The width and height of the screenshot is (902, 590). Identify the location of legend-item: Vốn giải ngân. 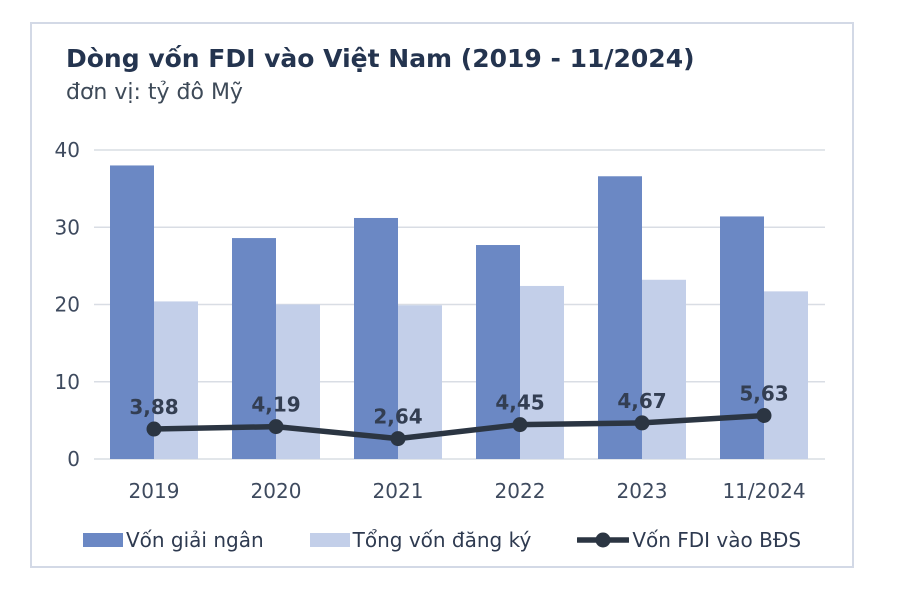
(173, 540).